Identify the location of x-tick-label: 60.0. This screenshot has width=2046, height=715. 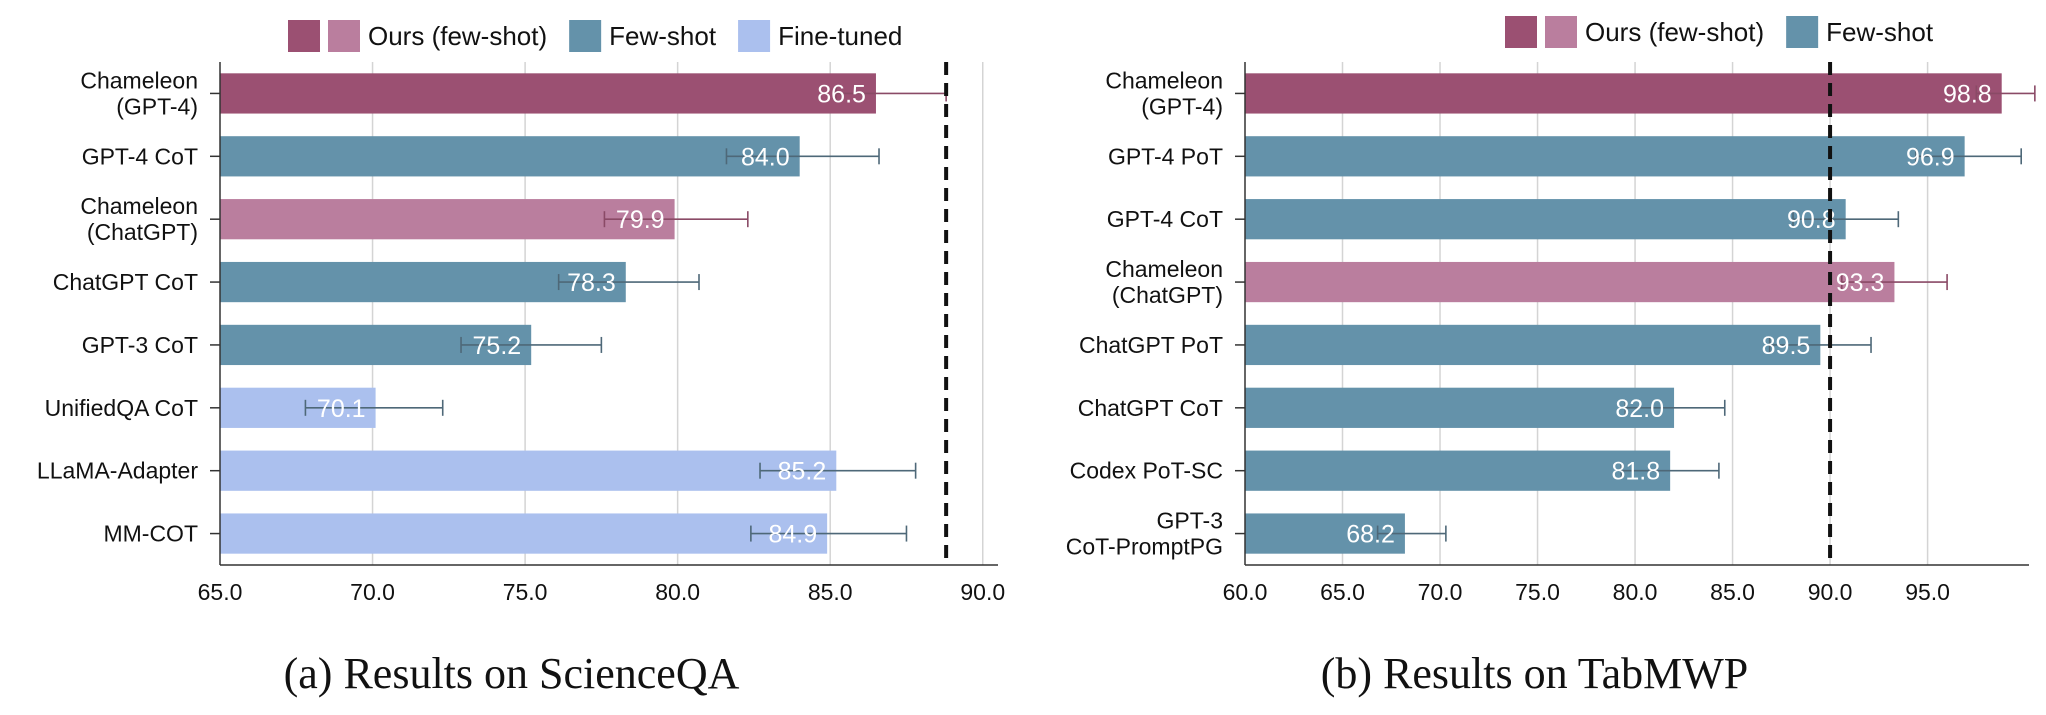
(1245, 592).